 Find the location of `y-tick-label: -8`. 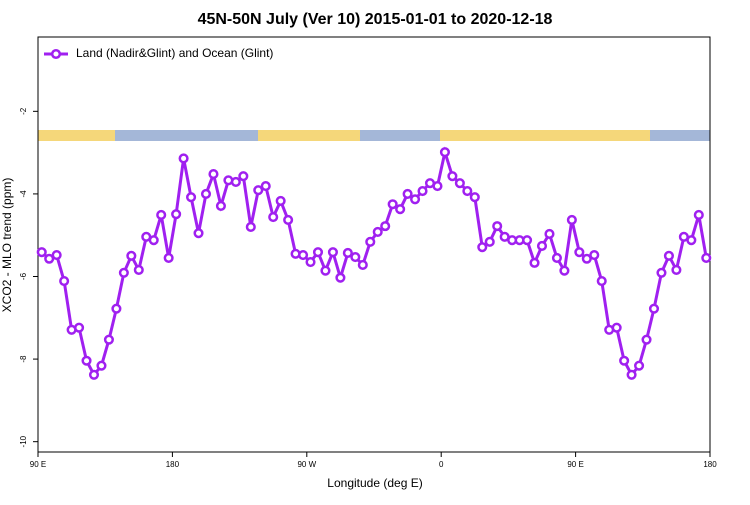

y-tick-label: -8 is located at coordinates (23, 359).